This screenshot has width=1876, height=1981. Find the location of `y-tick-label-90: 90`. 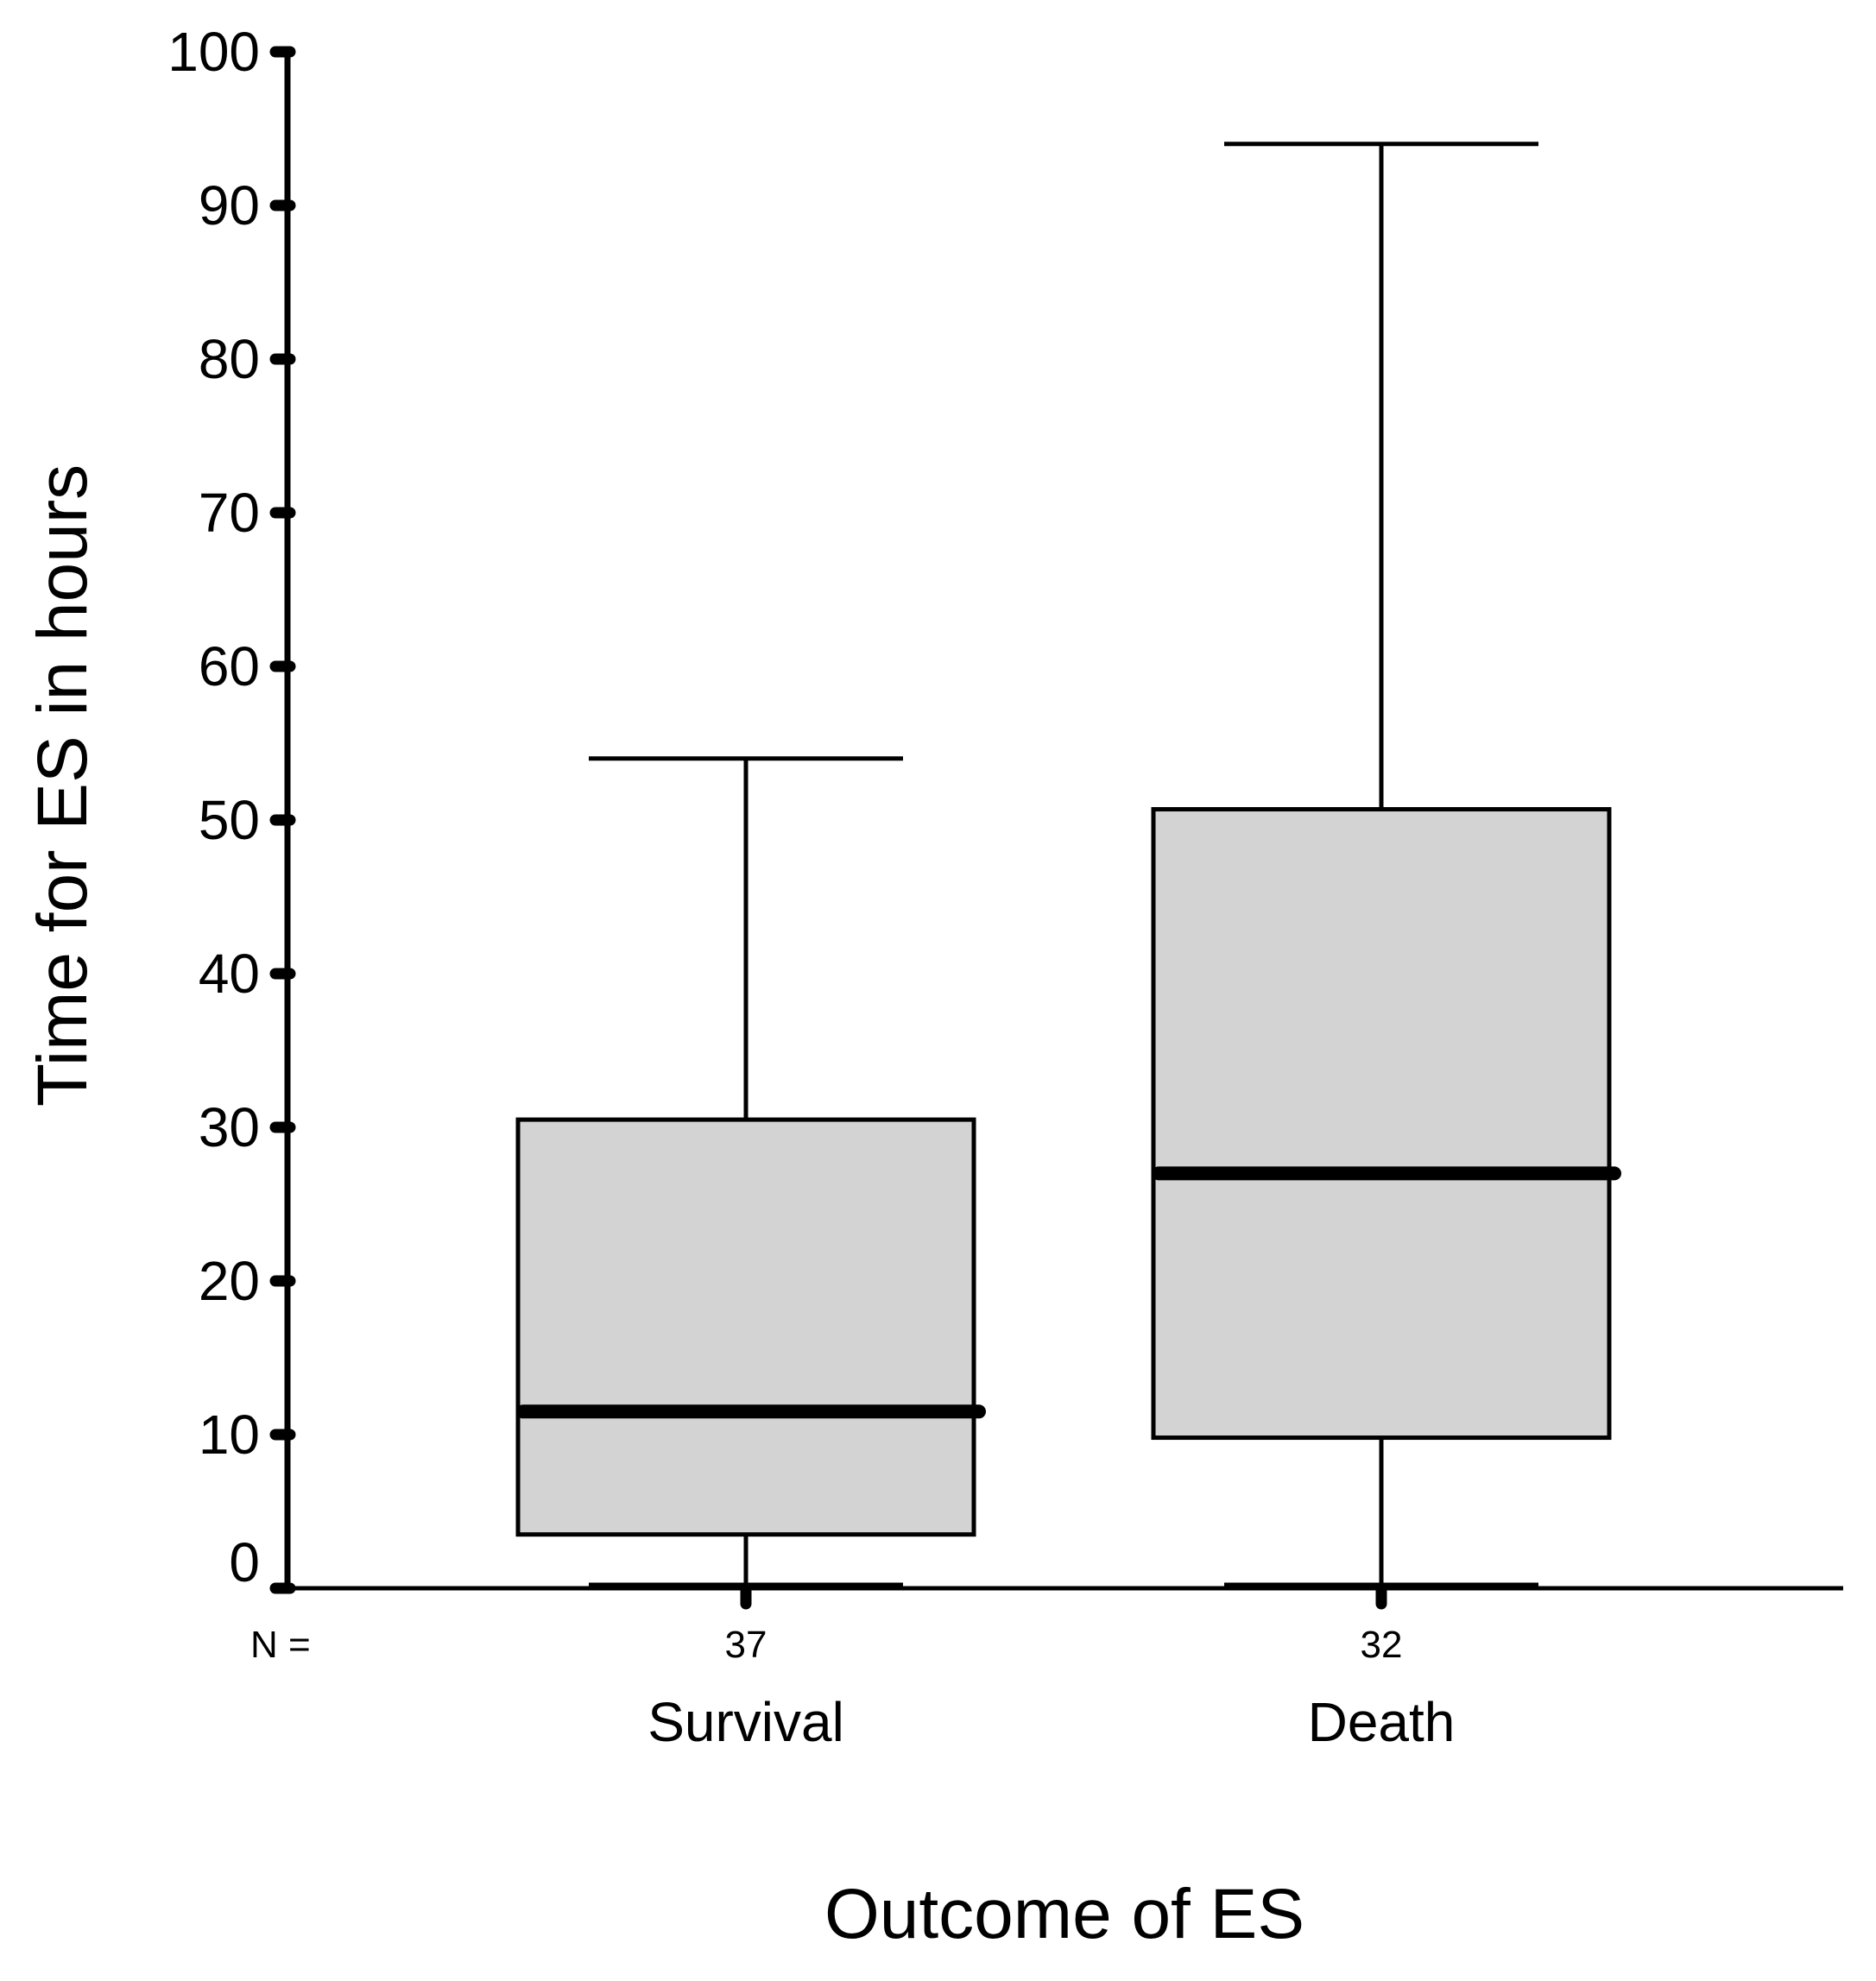

y-tick-label-90: 90 is located at coordinates (229, 205).